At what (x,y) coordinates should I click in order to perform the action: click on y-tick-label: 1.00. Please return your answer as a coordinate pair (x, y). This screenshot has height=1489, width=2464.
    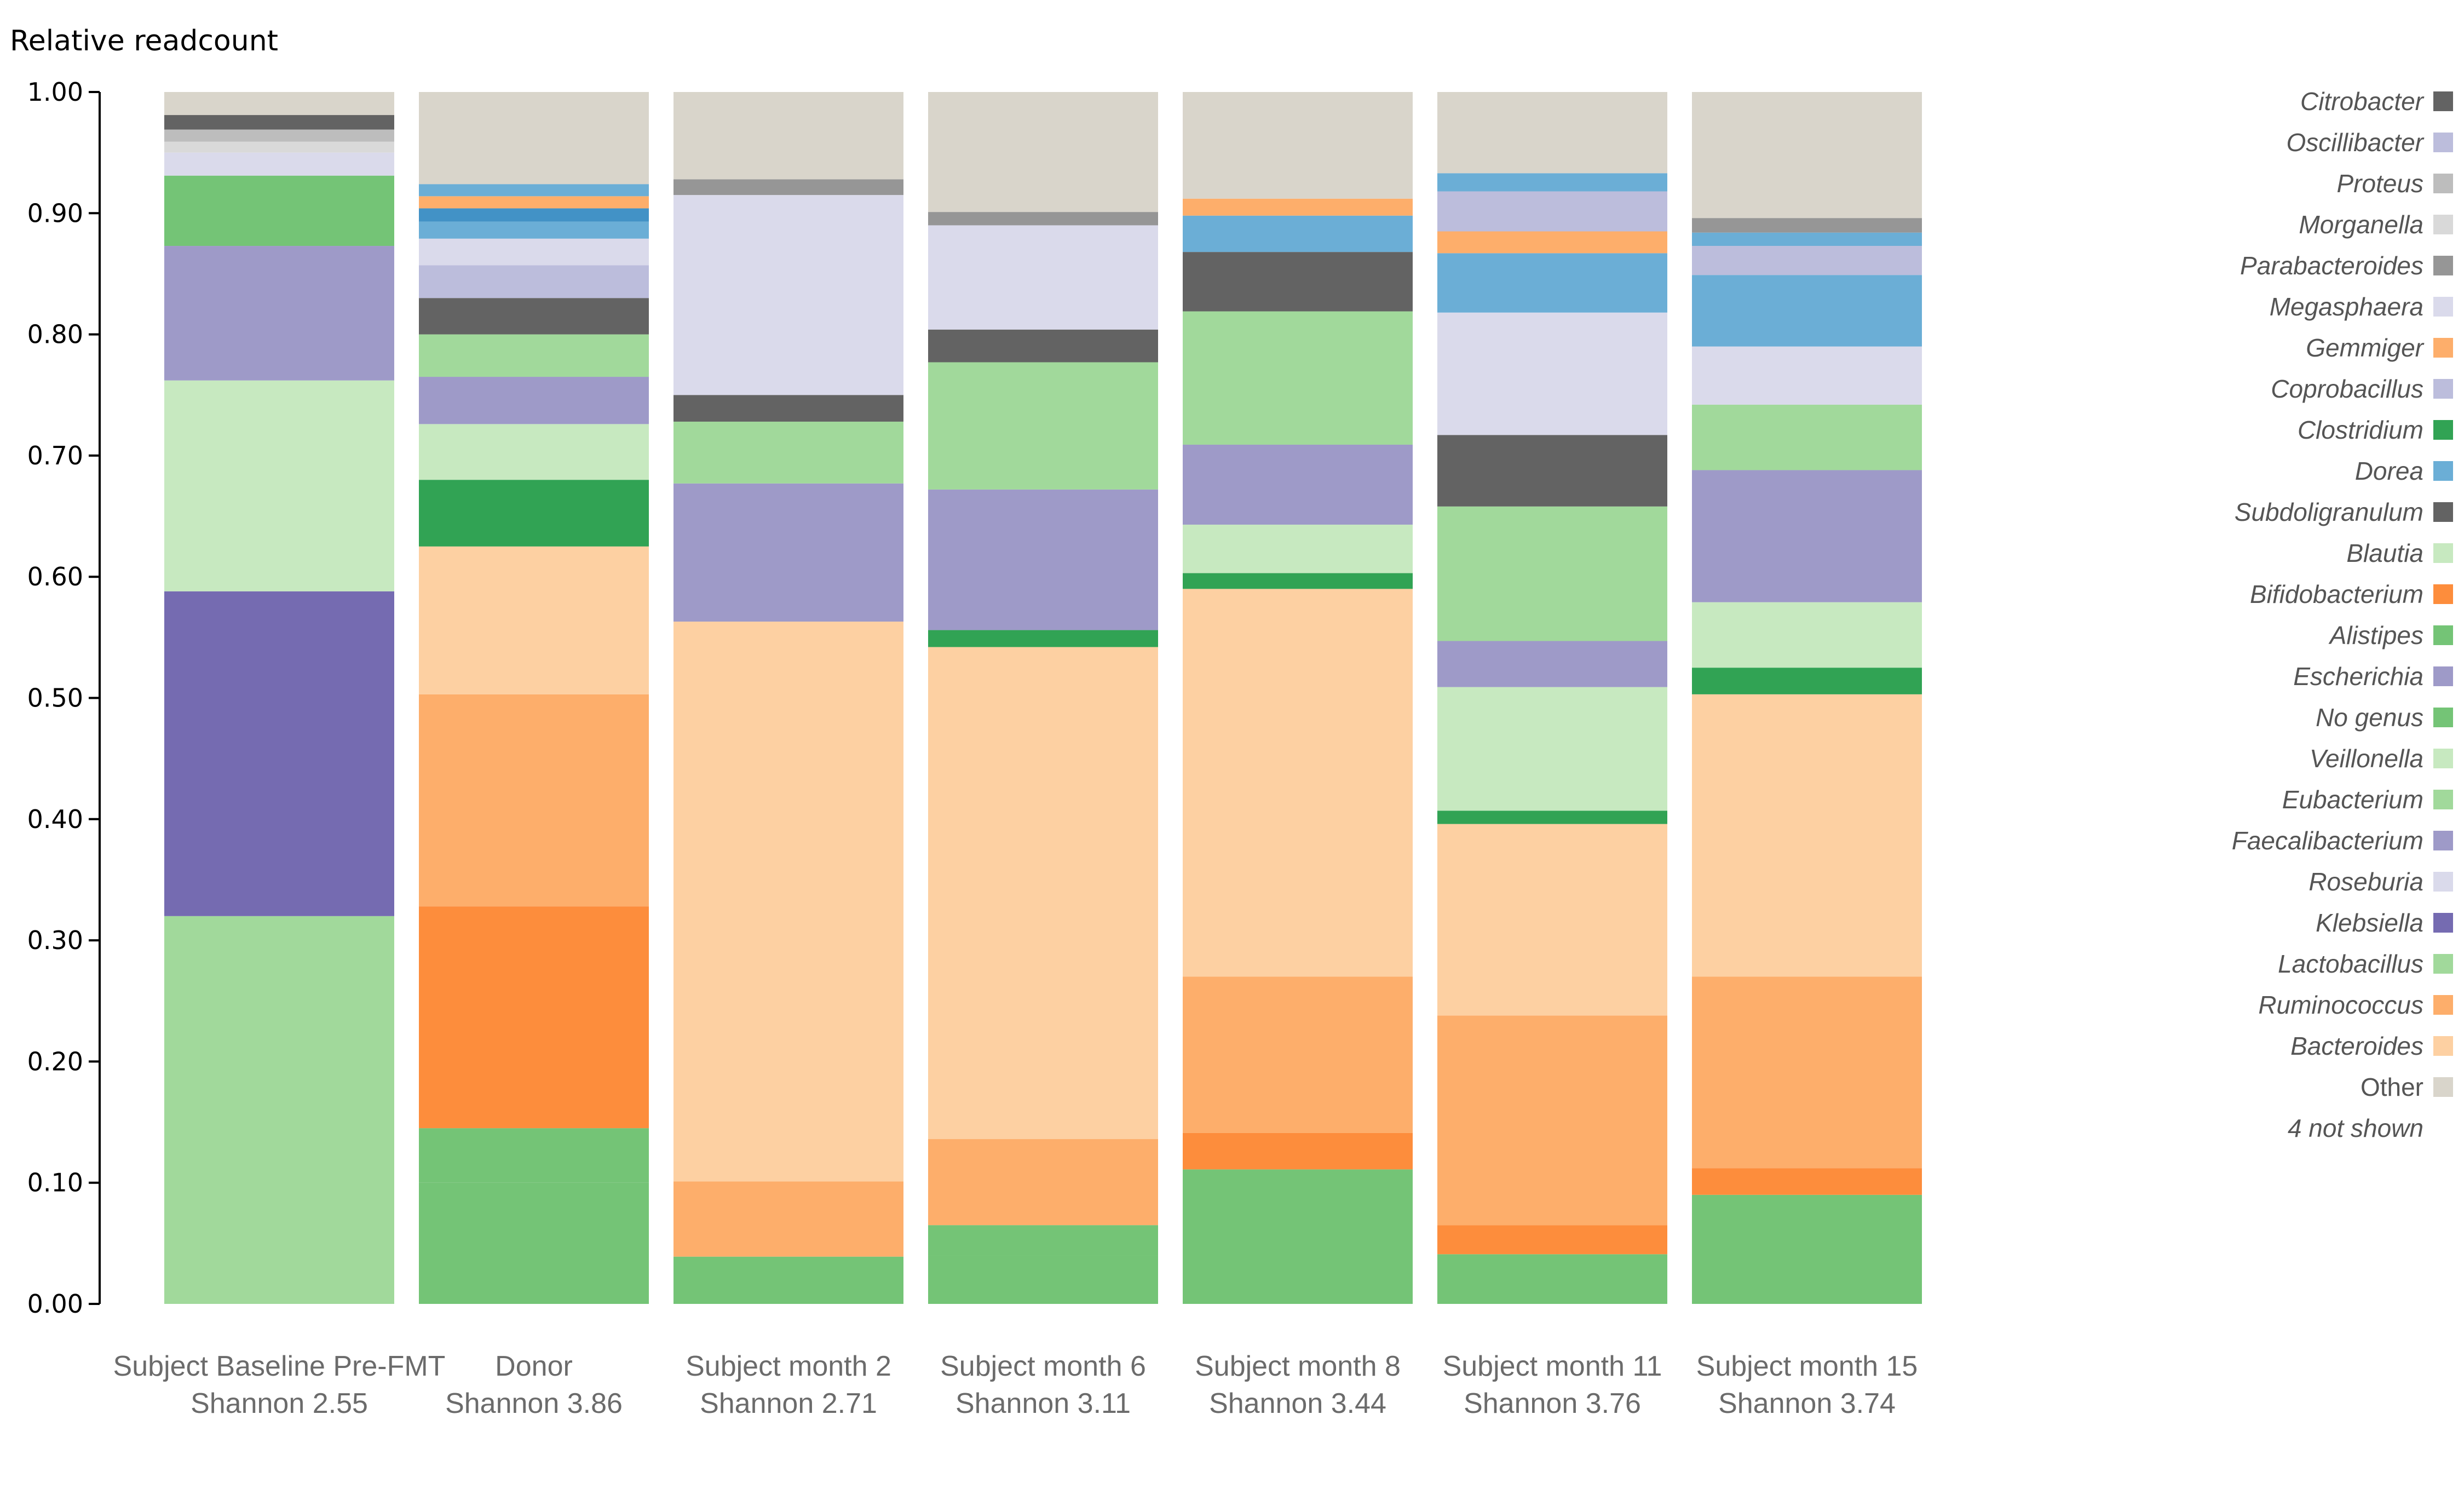
    Looking at the image, I should click on (55, 92).